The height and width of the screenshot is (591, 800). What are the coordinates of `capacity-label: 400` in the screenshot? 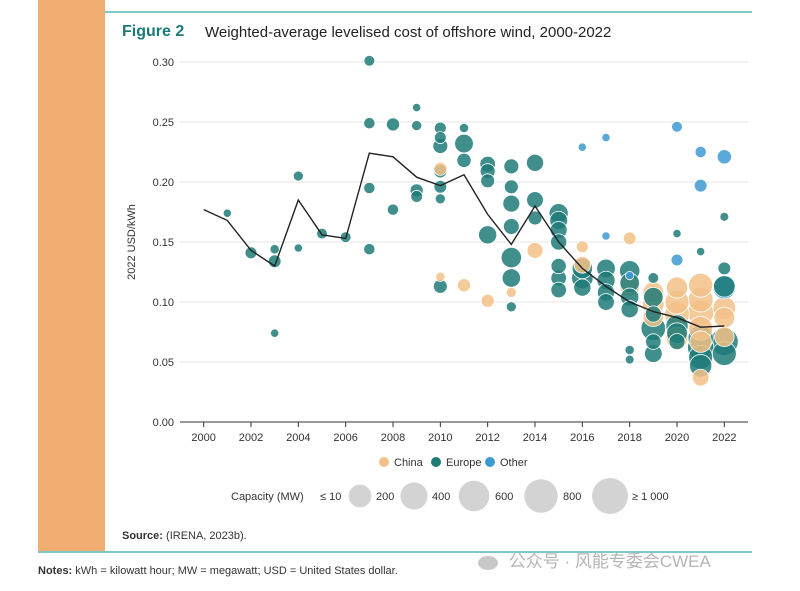 It's located at (441, 497).